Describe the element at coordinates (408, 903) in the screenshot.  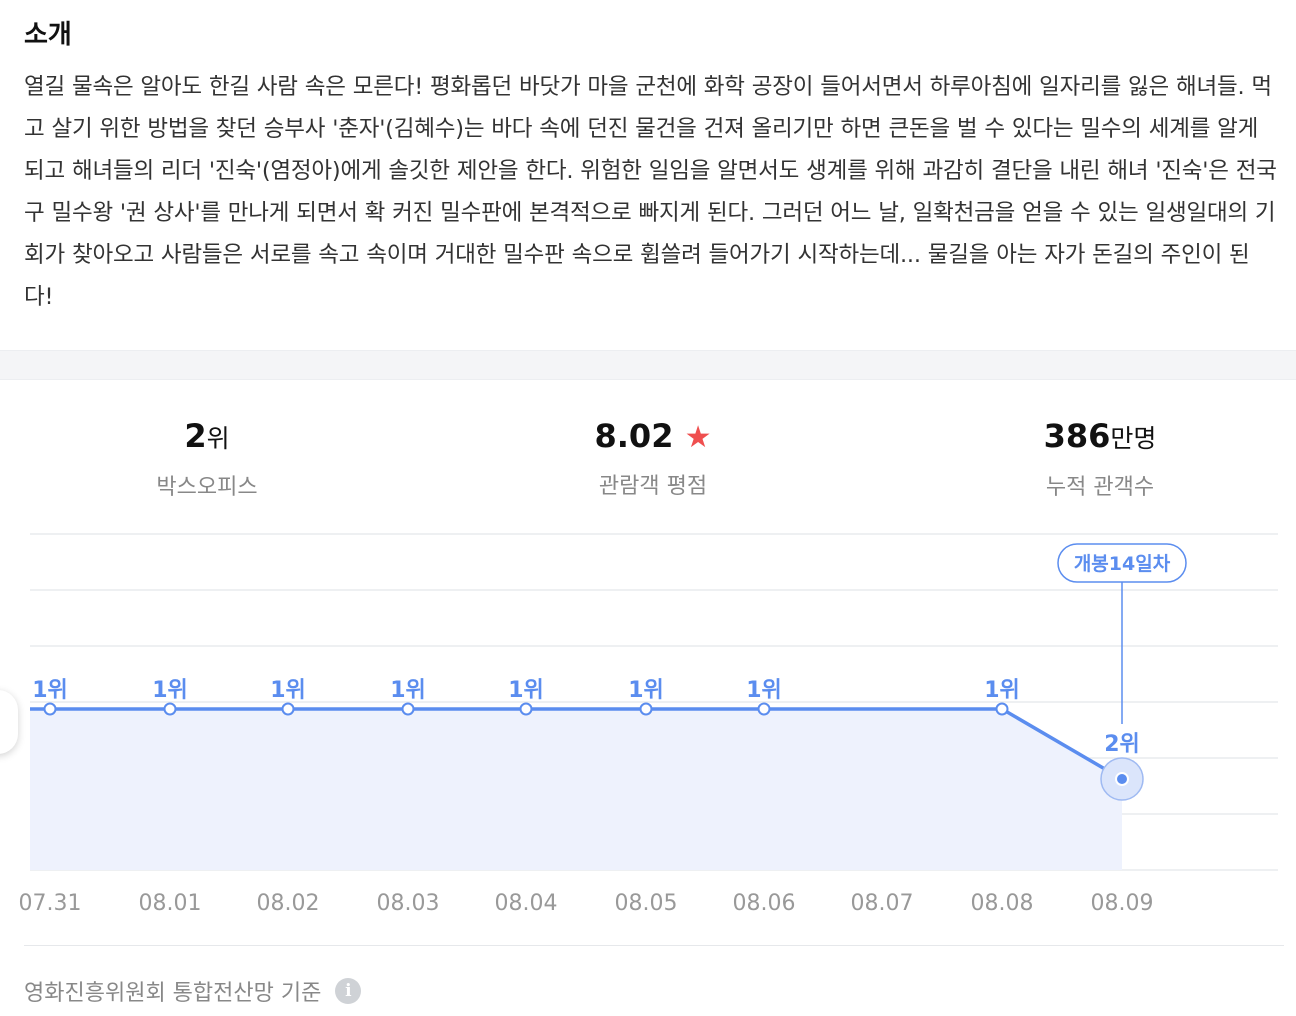
I see `x-tick-label: 08.03` at that location.